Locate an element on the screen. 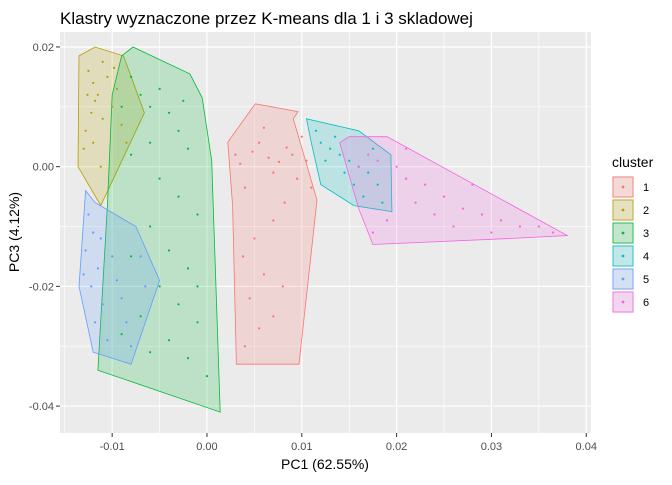  legend-label-5: 5 is located at coordinates (646, 280).